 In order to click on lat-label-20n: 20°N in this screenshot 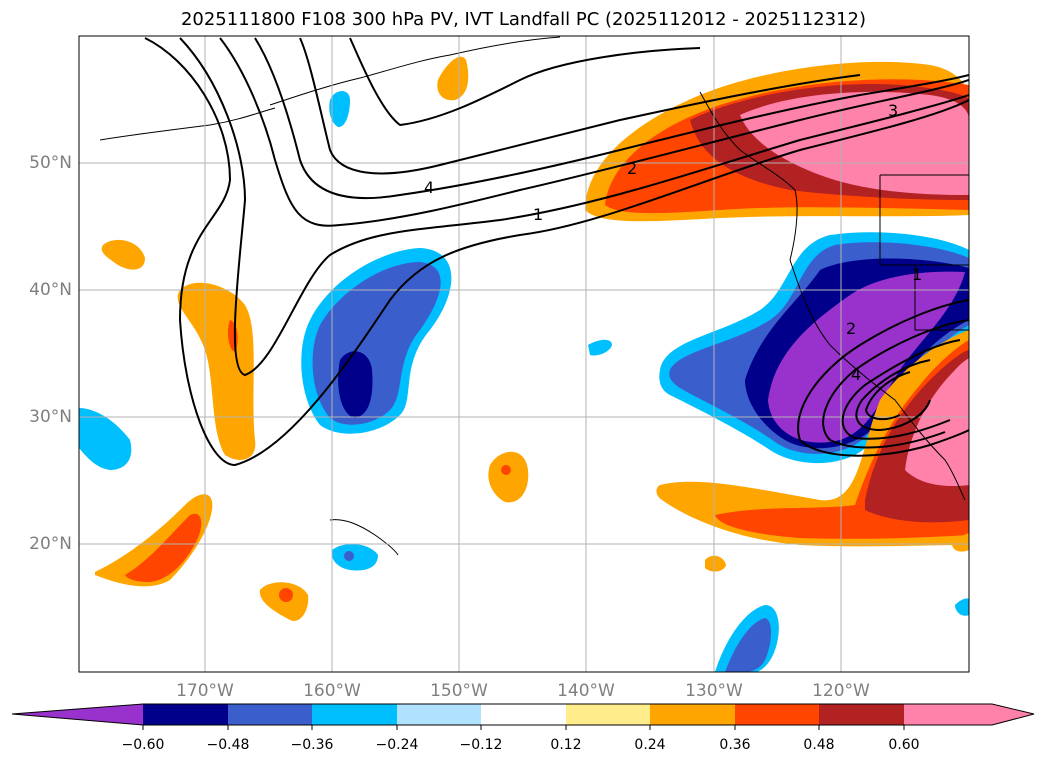, I will do `click(50, 544)`.